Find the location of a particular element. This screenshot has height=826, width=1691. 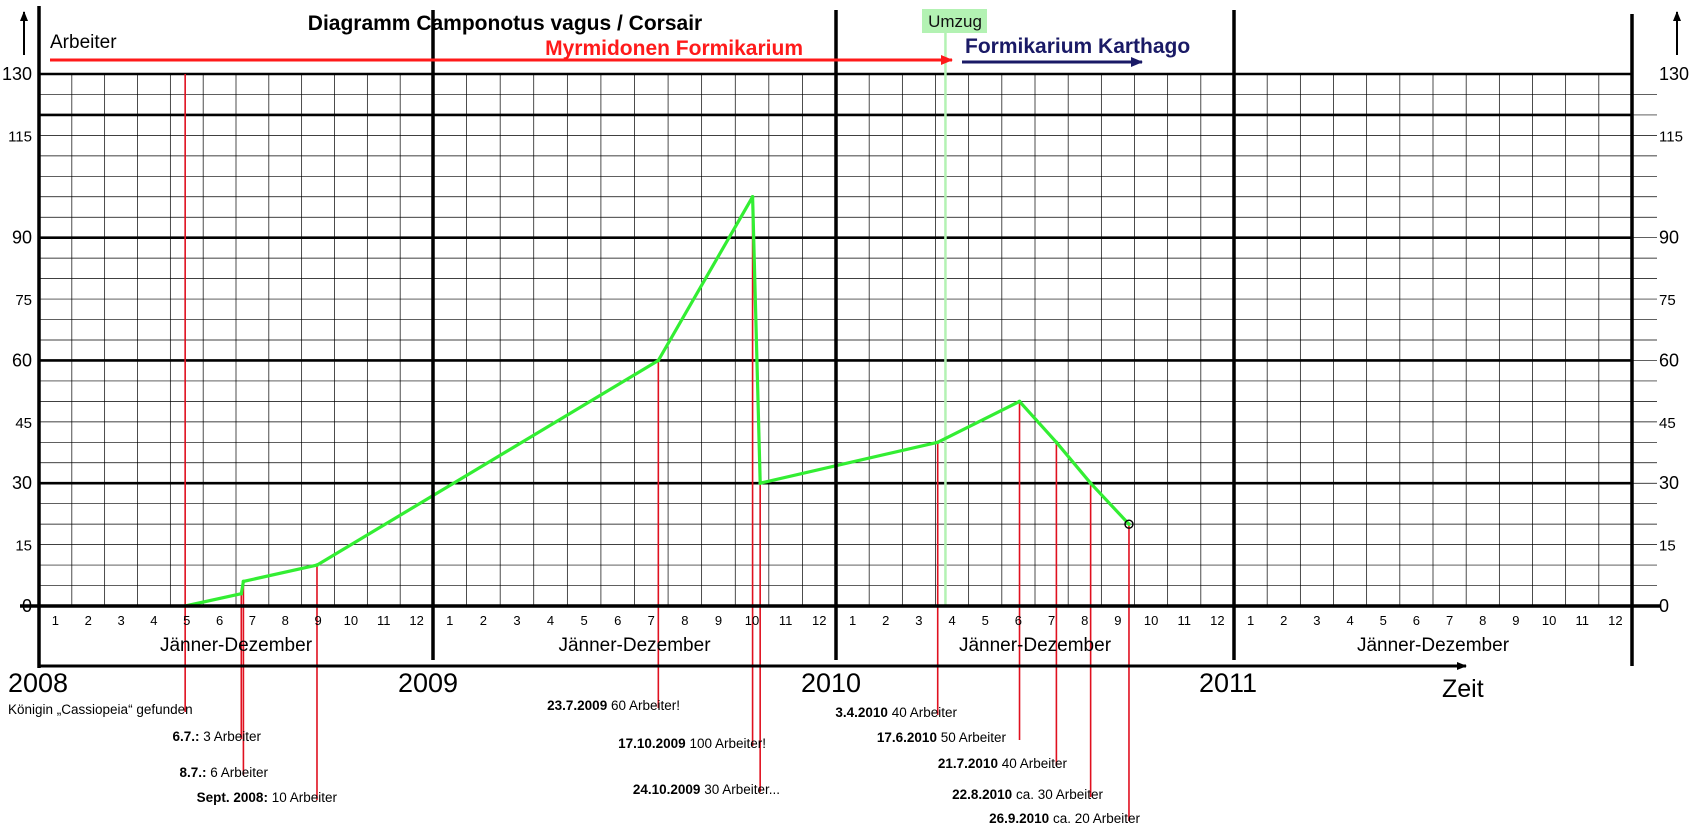

annotation-label: 26.9.2010 ca. 20 Arbeiter is located at coordinates (1064, 818).